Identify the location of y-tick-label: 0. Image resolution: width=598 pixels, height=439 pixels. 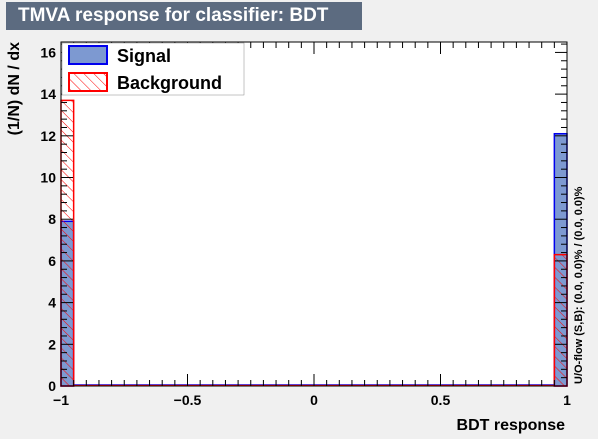
(52, 386).